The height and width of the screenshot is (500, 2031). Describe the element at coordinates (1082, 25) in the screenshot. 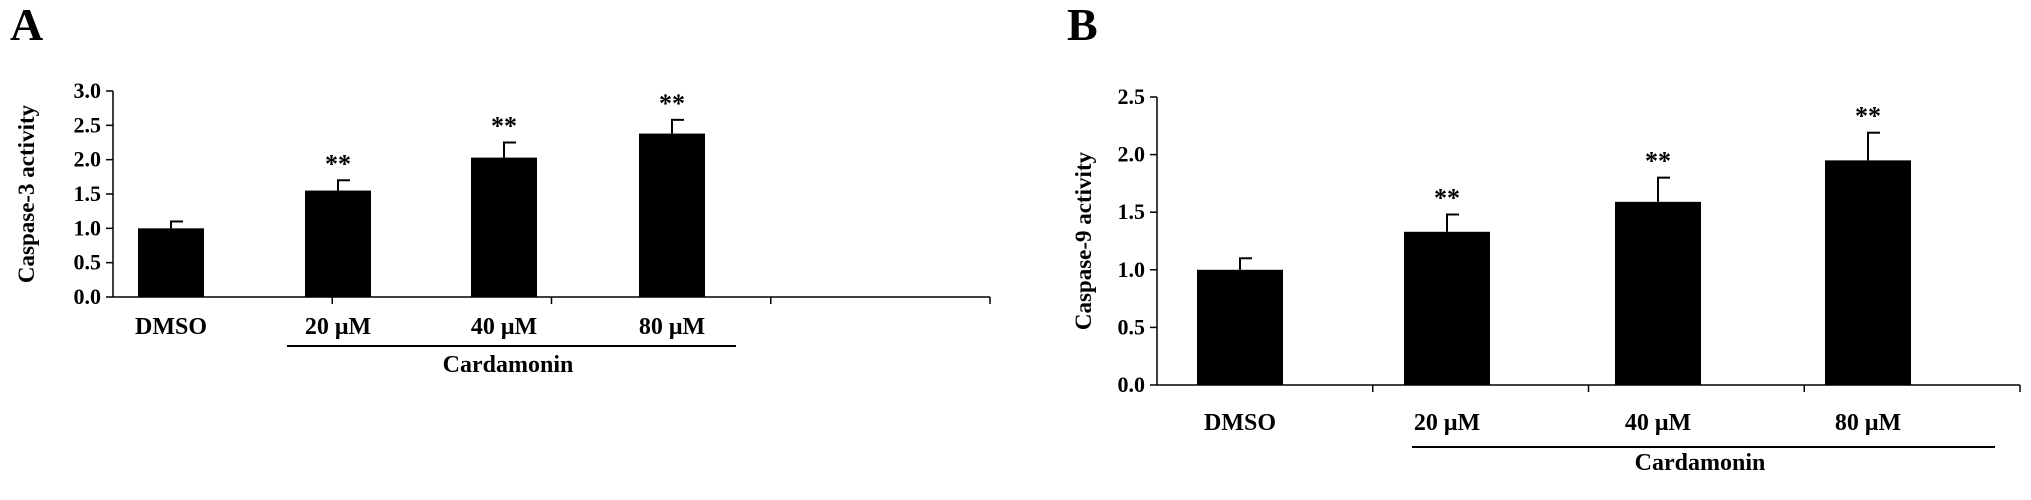

I see `panel-letter: B` at that location.